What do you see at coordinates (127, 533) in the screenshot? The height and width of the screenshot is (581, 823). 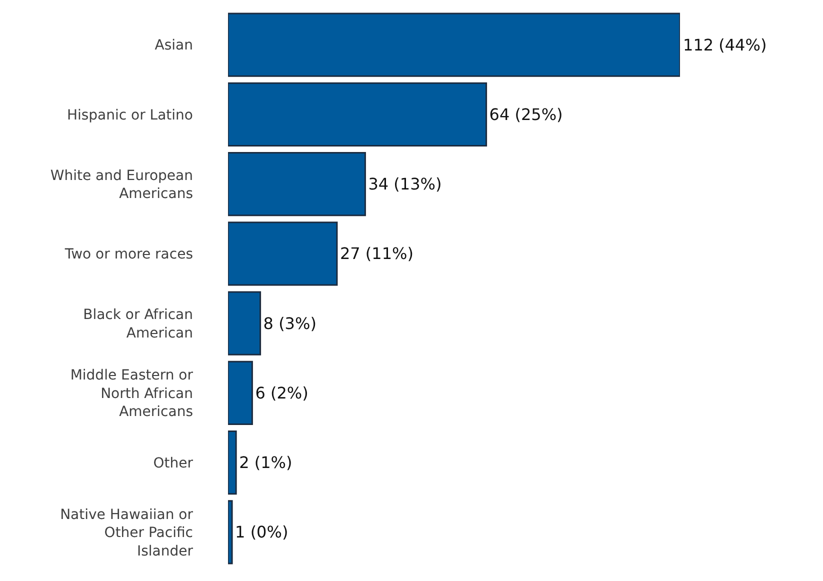 I see `y-tick-label: Native Hawaiian or Other Pacific Islander` at bounding box center [127, 533].